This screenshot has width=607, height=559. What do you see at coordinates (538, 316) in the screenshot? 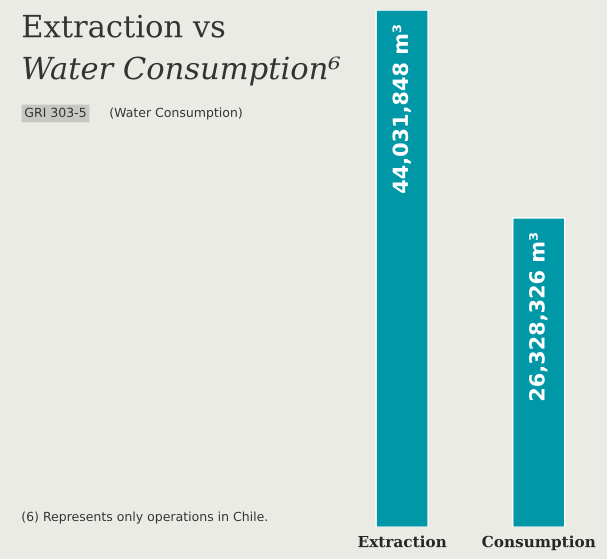
I see `data-label: 26,328,326 m³` at bounding box center [538, 316].